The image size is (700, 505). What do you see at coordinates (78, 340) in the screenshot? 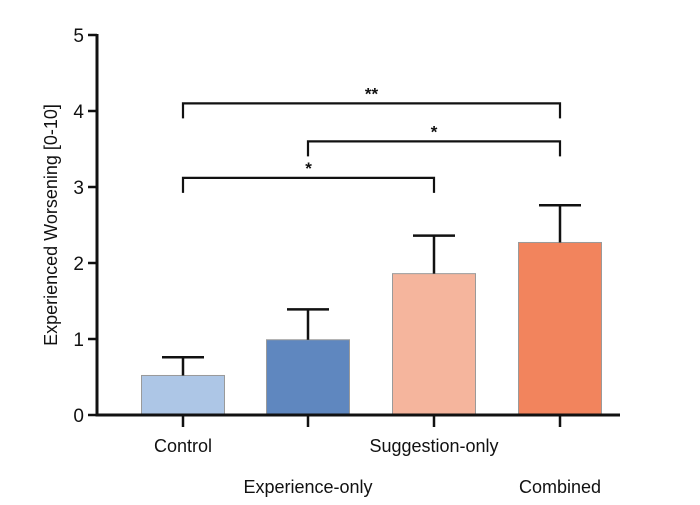
I see `y-tick-label: 1` at bounding box center [78, 340].